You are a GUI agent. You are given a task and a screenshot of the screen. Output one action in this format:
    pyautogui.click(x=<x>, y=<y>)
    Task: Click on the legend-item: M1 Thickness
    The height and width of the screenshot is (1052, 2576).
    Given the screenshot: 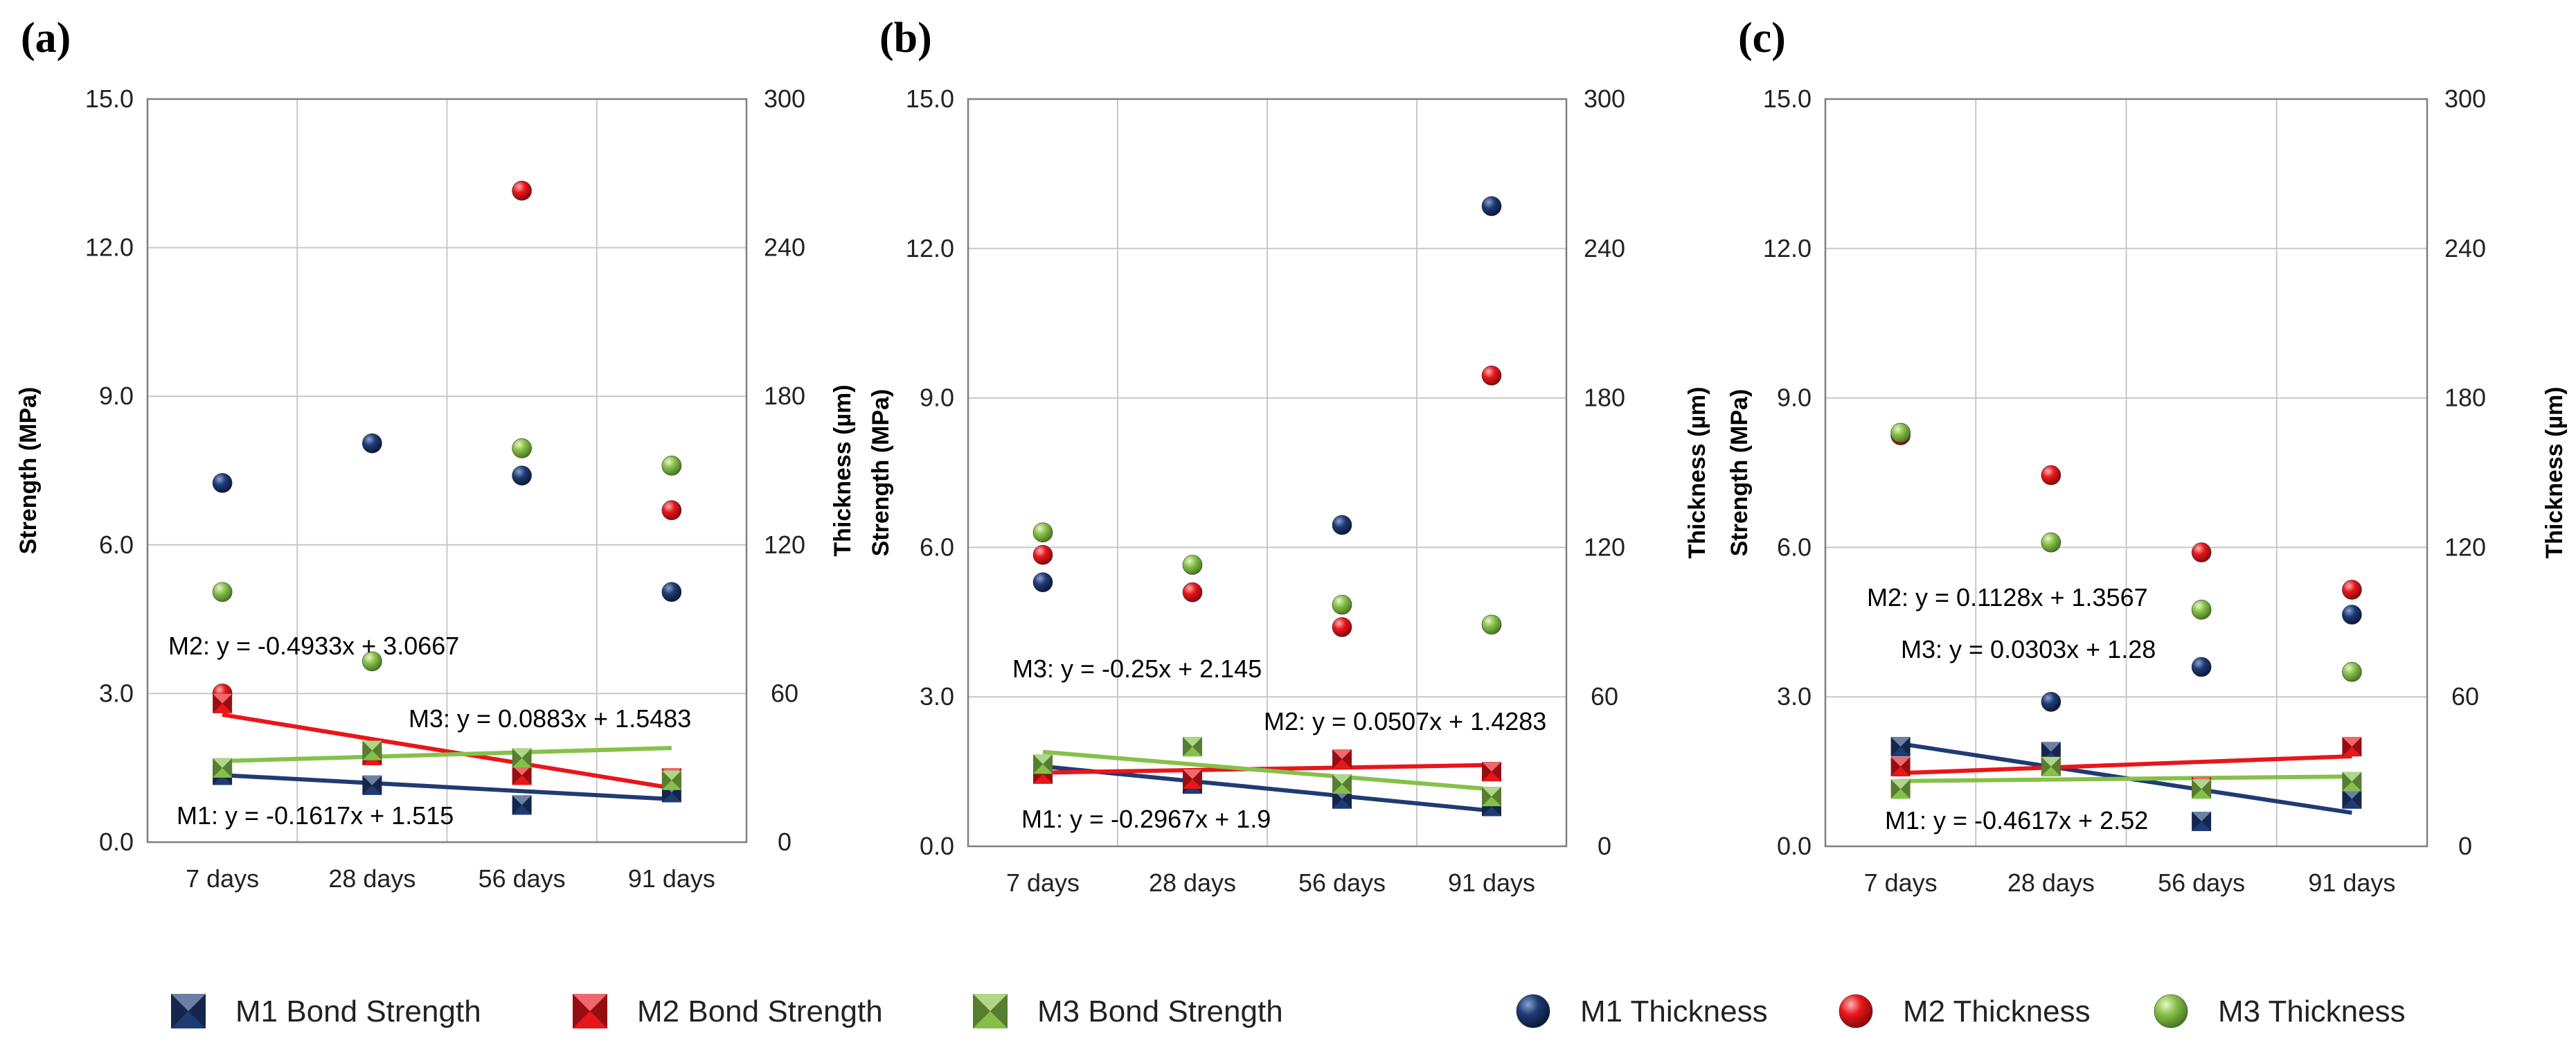 What is the action you would take?
    pyautogui.click(x=1642, y=1011)
    